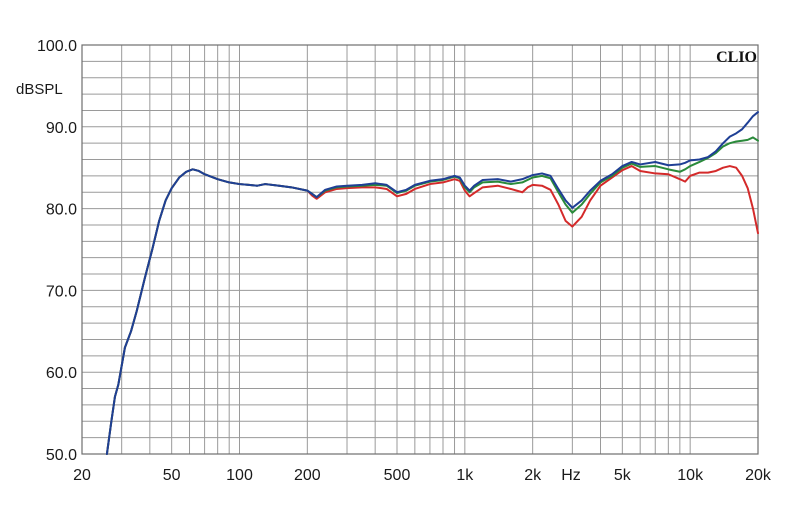 This screenshot has width=800, height=523. Describe the element at coordinates (61, 455) in the screenshot. I see `y-tick-label: 50.0` at that location.